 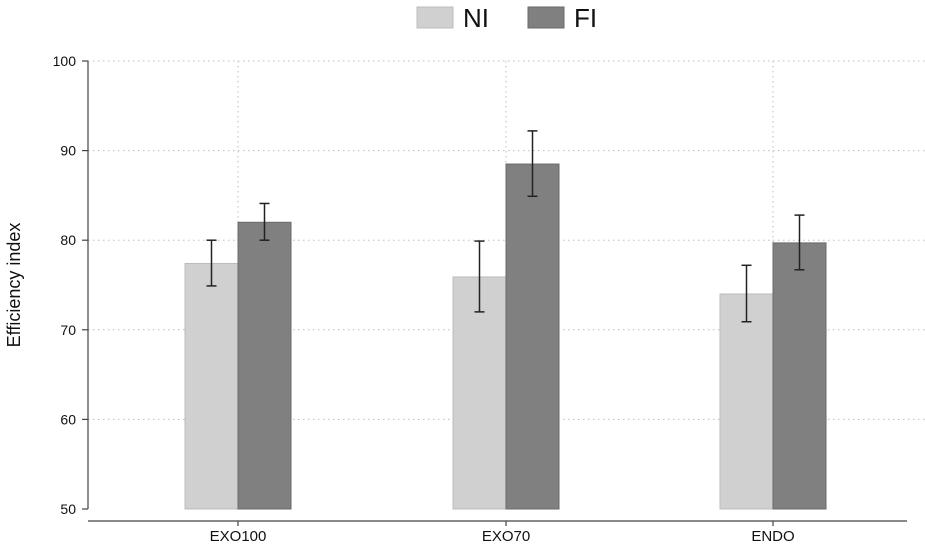 I want to click on x-category-label: ENDO, so click(x=772, y=536).